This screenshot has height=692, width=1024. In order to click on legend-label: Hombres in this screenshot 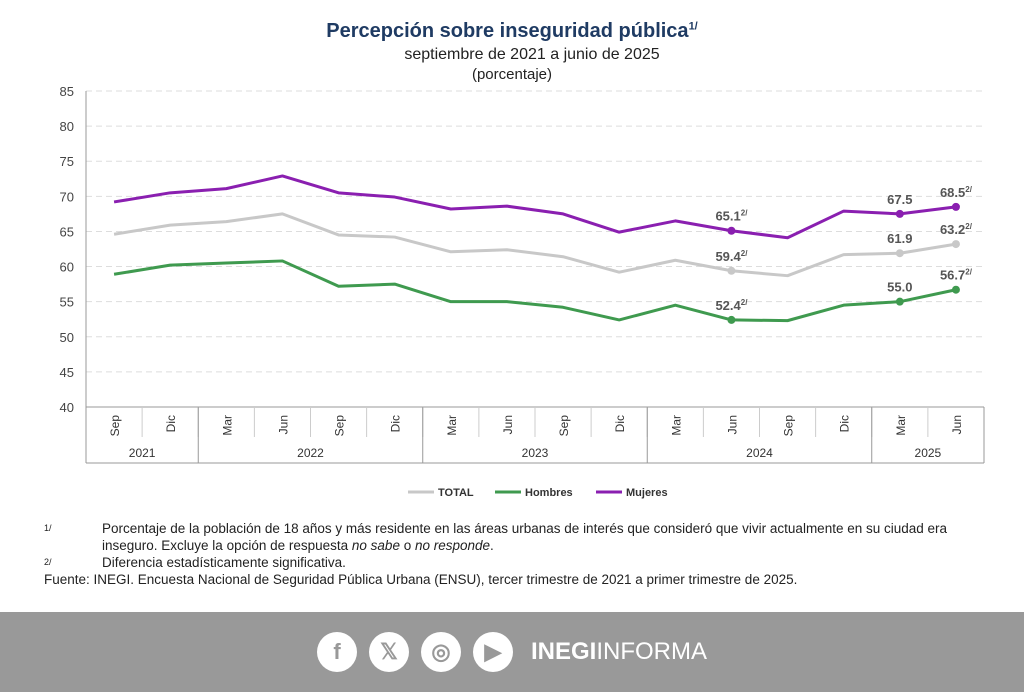, I will do `click(549, 493)`.